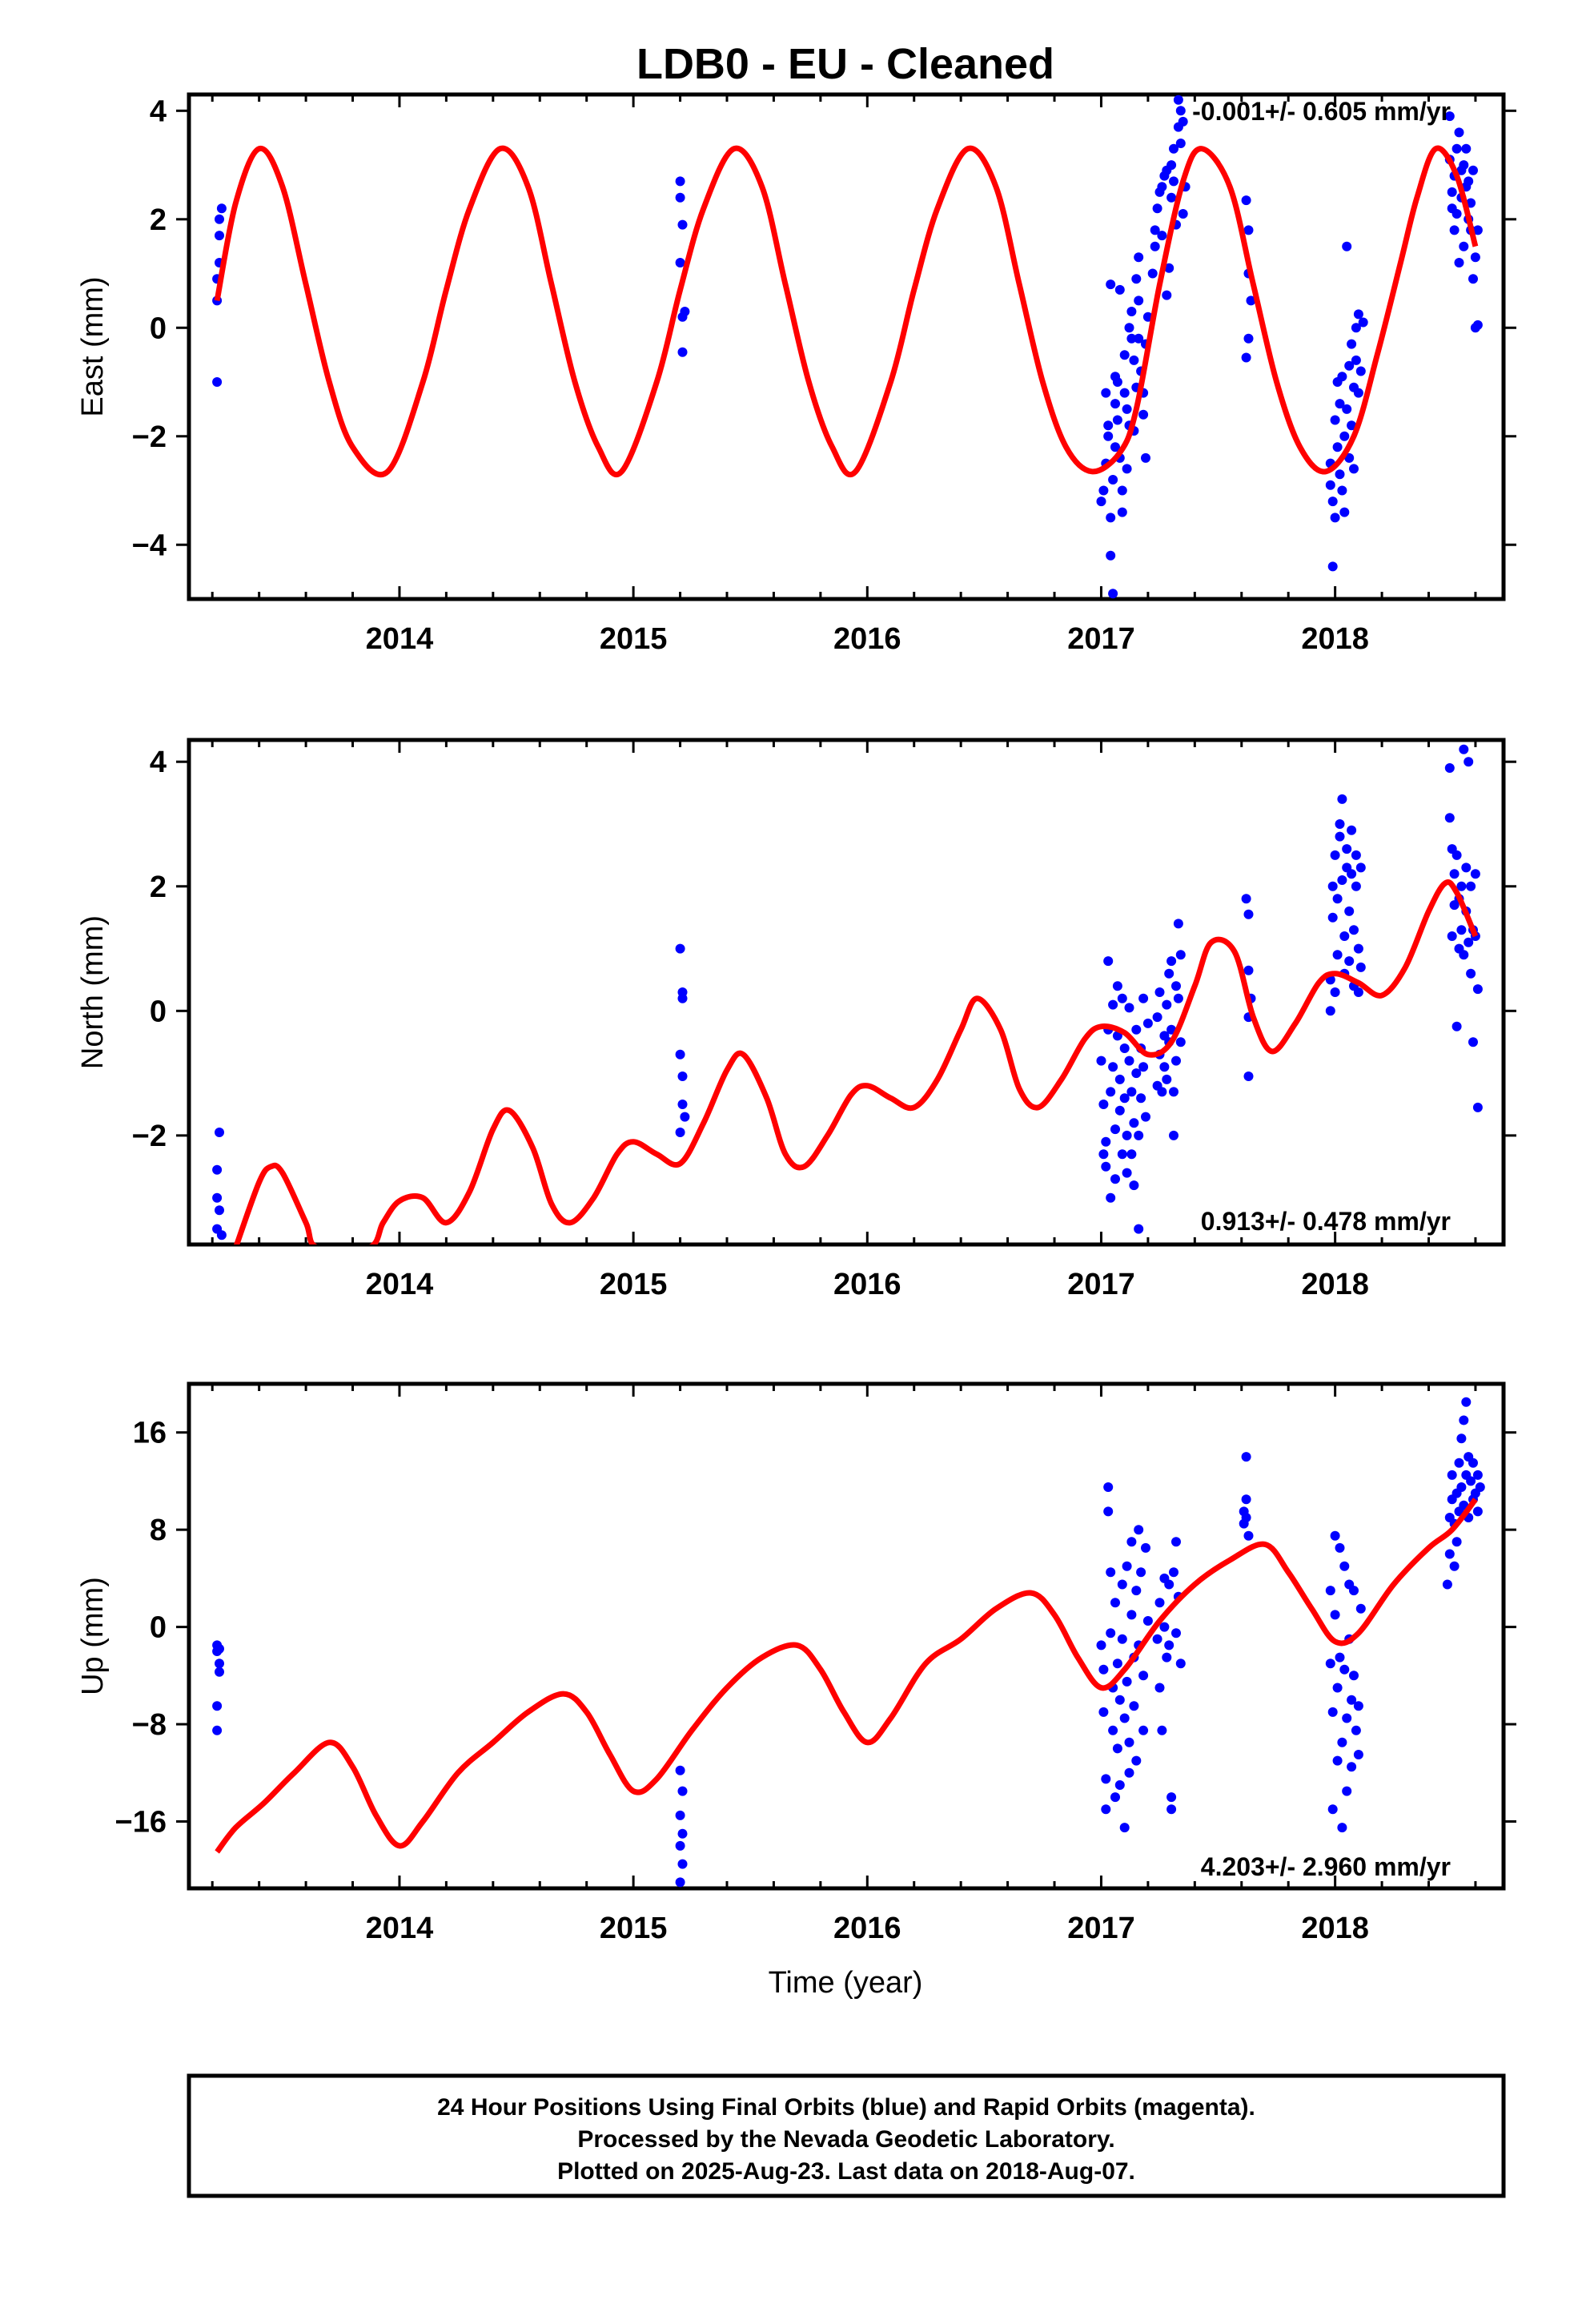 This screenshot has width=1582, height=2324. Describe the element at coordinates (93, 1636) in the screenshot. I see `up-y-axis-label: Up (mm)` at that location.